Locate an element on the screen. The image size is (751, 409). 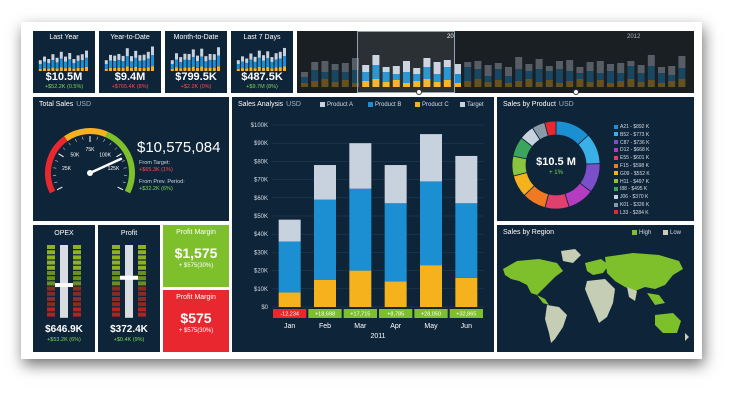
product-legend-item: E55 - $601 K is located at coordinates (631, 158).